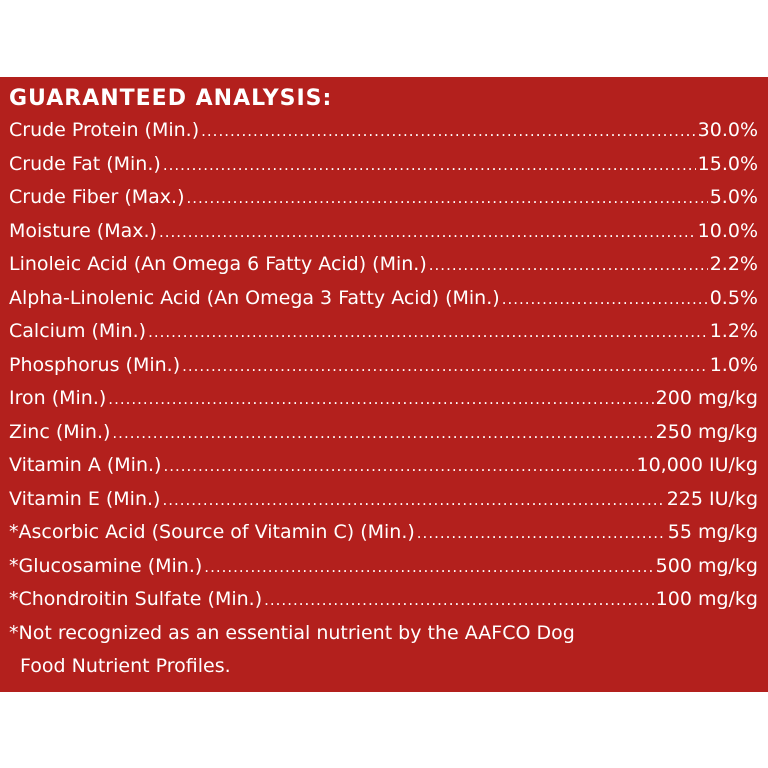  I want to click on analysis-row: Vitamin A (Min.) 10,000 IU/kg, so click(383, 466).